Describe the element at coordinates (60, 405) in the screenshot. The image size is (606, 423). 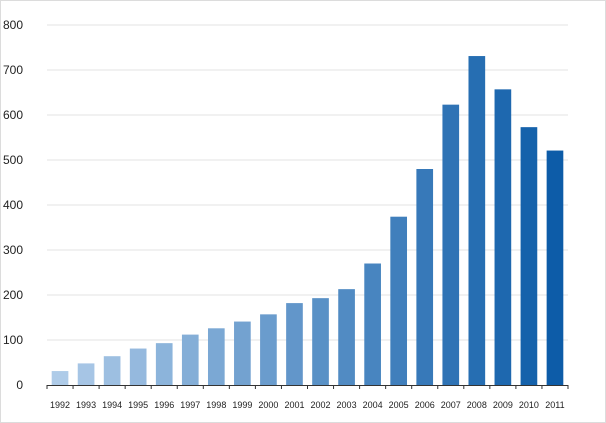
I see `x-tick-label: 1992` at that location.